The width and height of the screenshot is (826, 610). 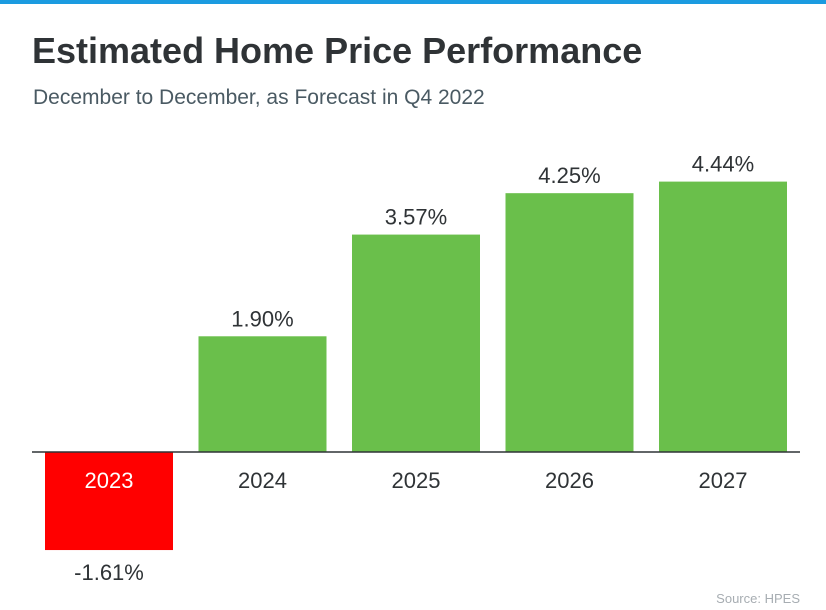 What do you see at coordinates (262, 318) in the screenshot?
I see `data-label-2024: 1.90%` at bounding box center [262, 318].